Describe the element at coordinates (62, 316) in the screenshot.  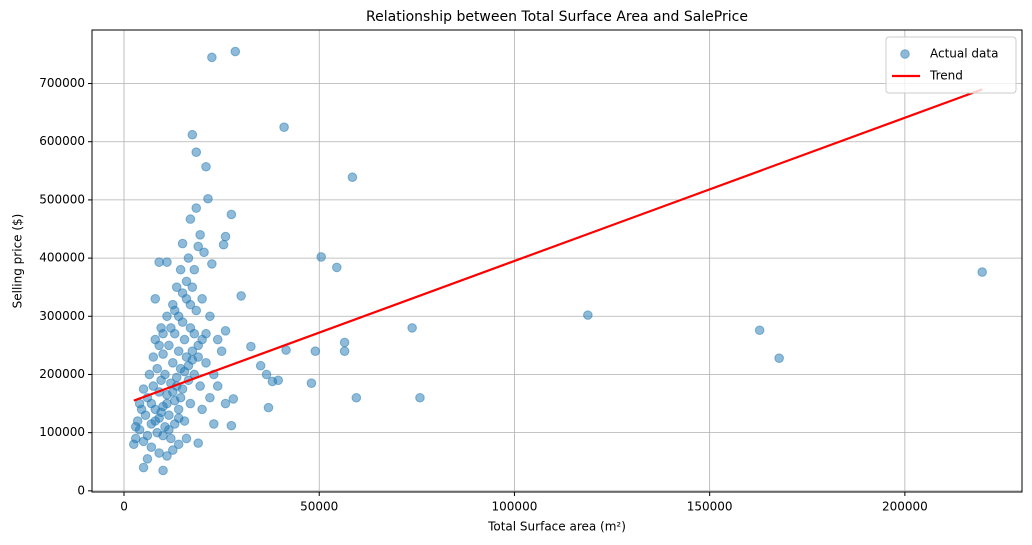
I see `y-tick-label: 300000` at that location.